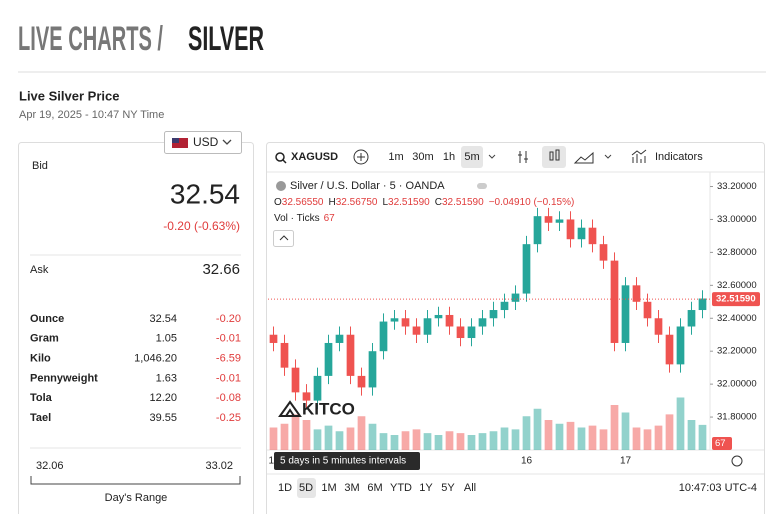  Describe the element at coordinates (401, 488) in the screenshot. I see `range-button: YTD` at that location.